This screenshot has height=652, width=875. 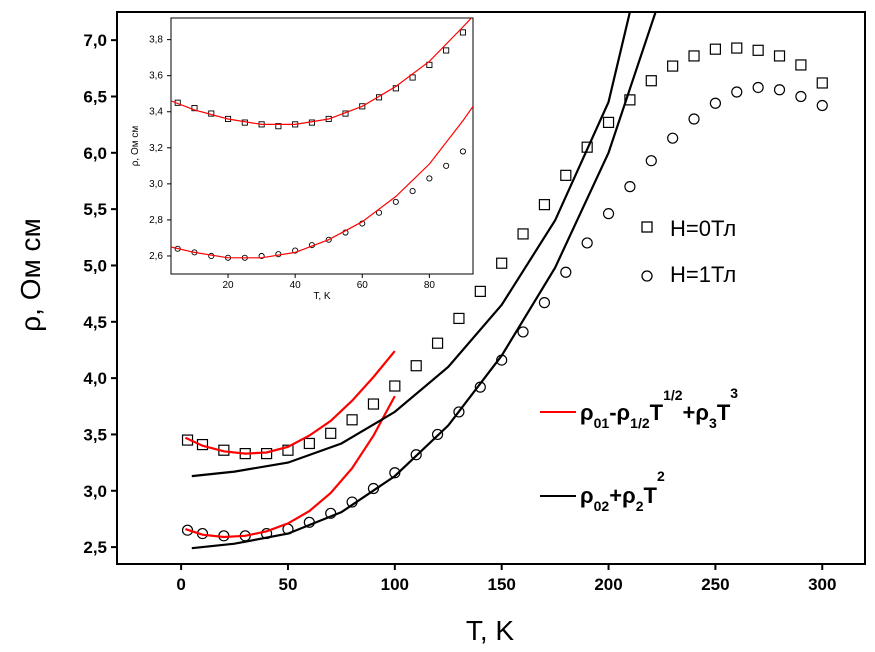 I want to click on main-x-tick-label: 200, so click(x=608, y=584).